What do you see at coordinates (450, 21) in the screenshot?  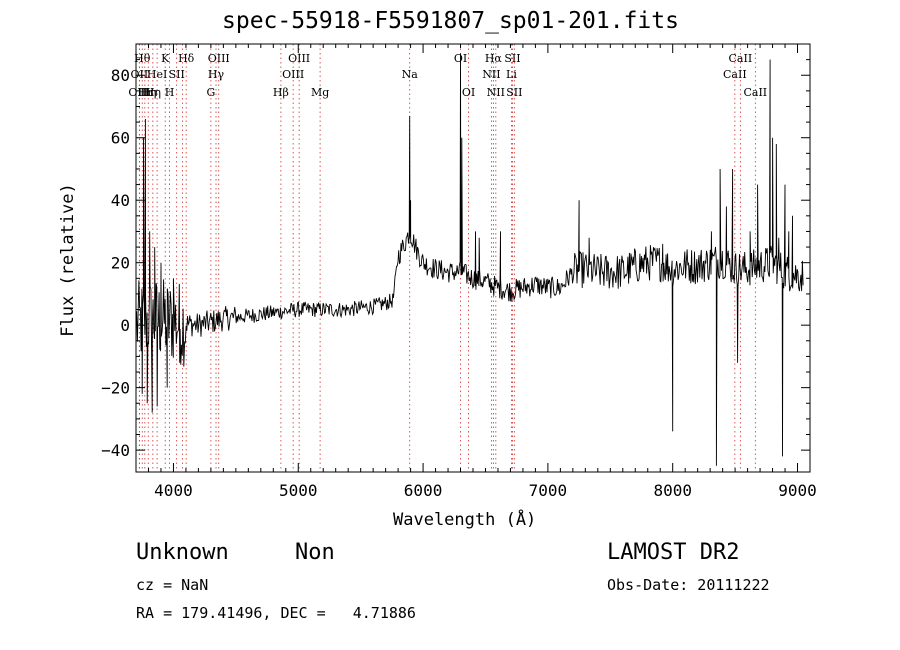 I see `chart-title: spec-55918-F5591807_sp01-201.fits` at bounding box center [450, 21].